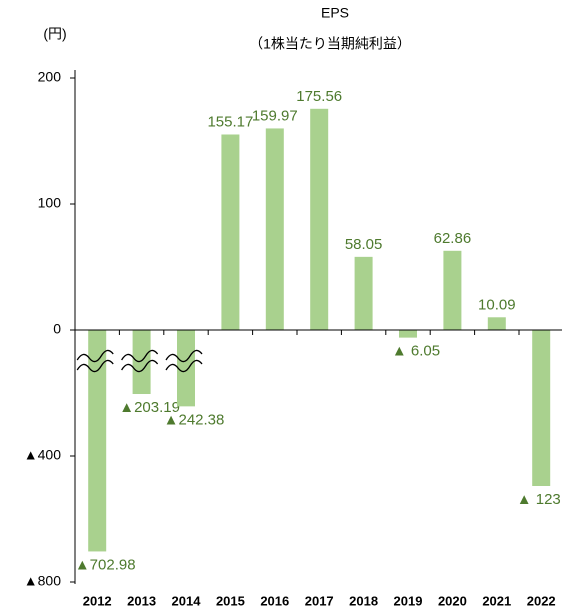 This screenshot has height=610, width=562. I want to click on x-tick-label: 2021, so click(496, 600).